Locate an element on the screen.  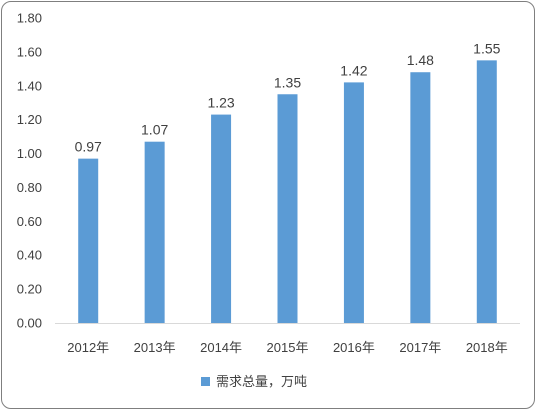
data-label: 1.48 is located at coordinates (420, 60).